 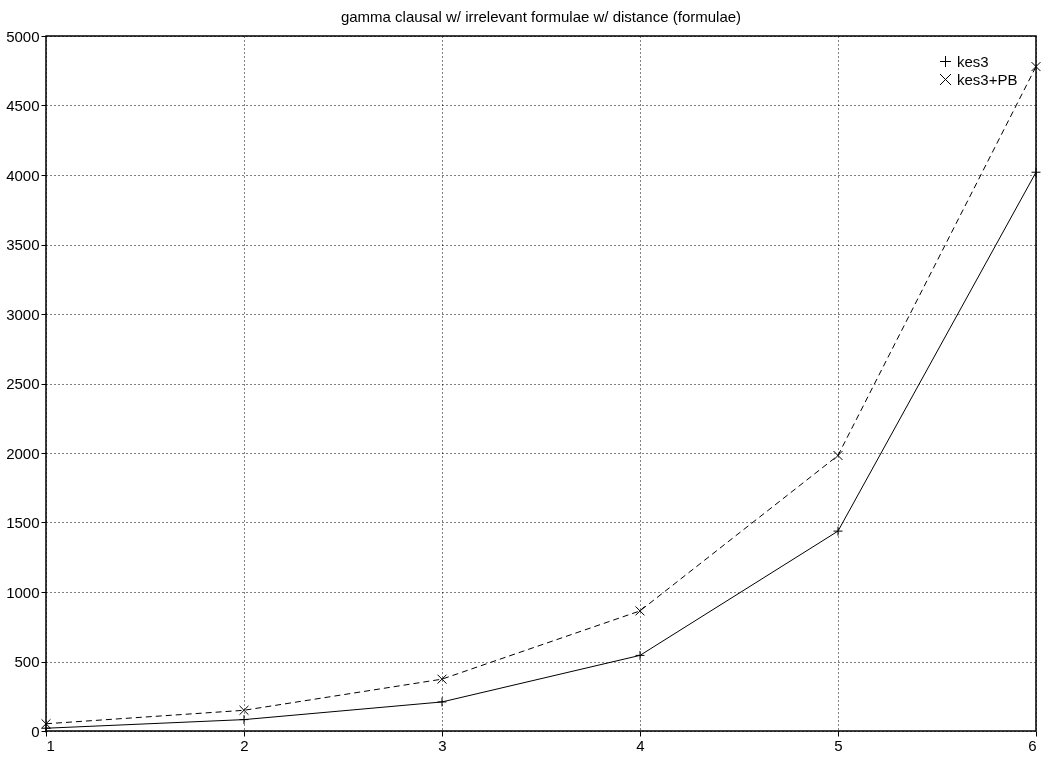 I want to click on y-tick-label: 2500, so click(x=23, y=383).